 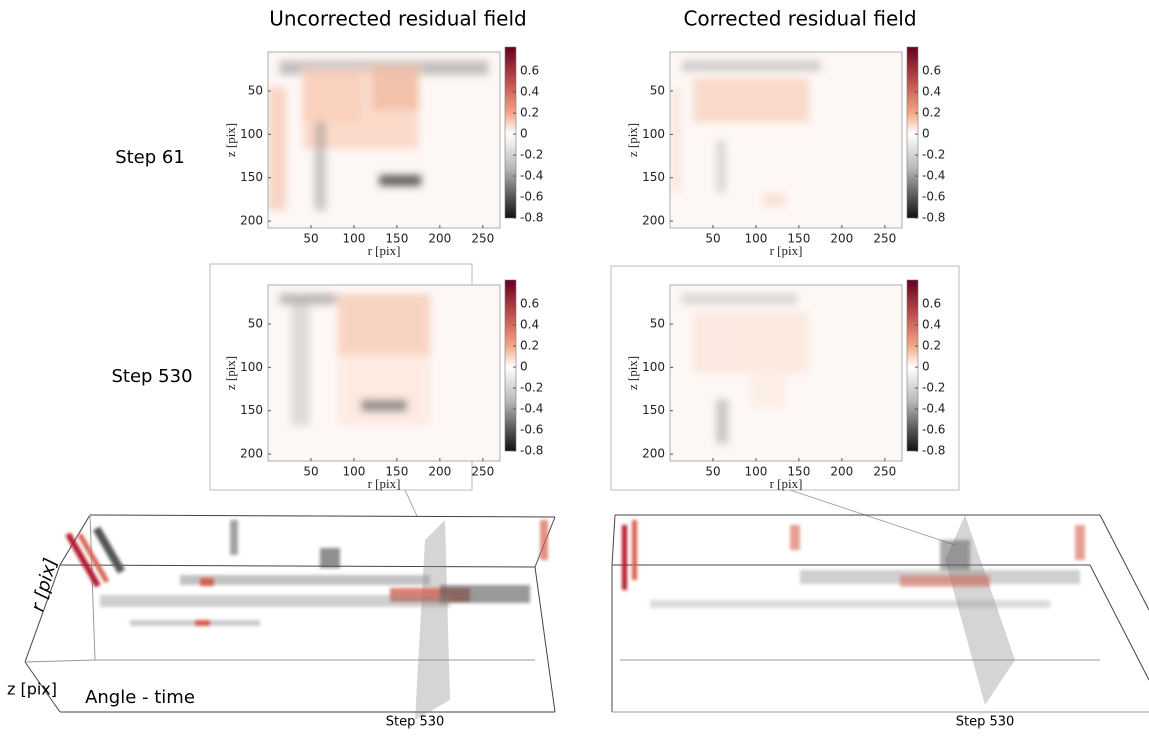 I want to click on row-label: Step 530, so click(x=151, y=376).